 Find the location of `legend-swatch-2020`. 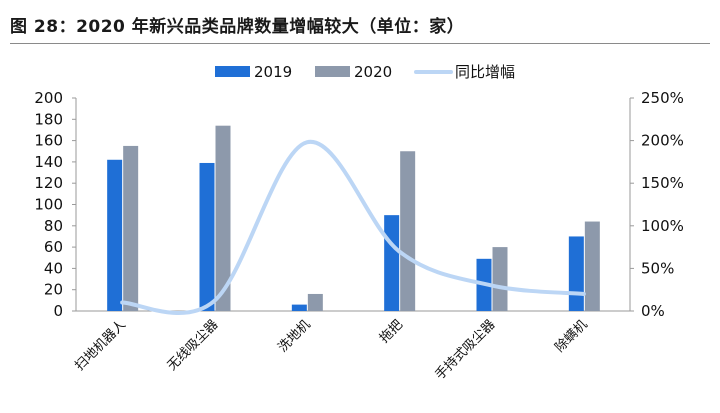

legend-swatch-2020 is located at coordinates (332, 71).